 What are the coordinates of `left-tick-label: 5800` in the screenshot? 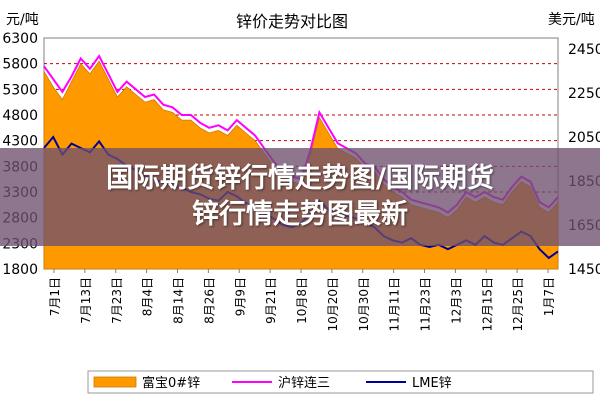 It's located at (20, 65).